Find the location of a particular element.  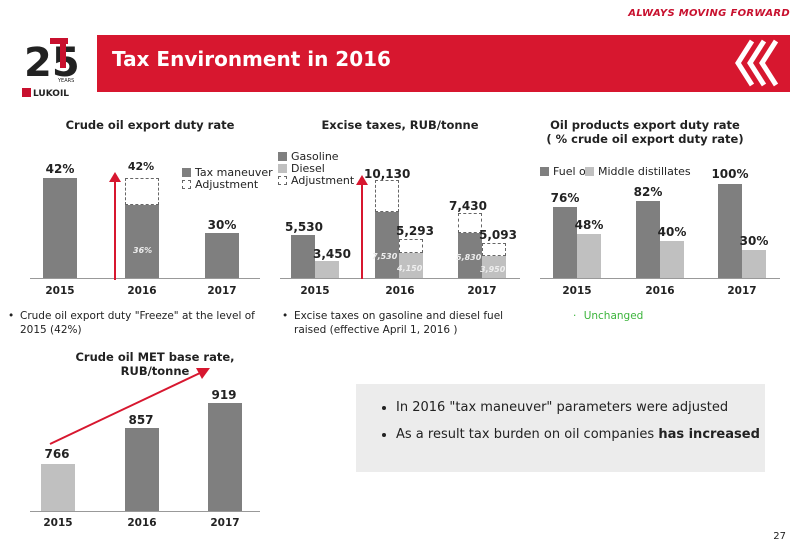

products-fuel-2017-label: 100% is located at coordinates (730, 174).